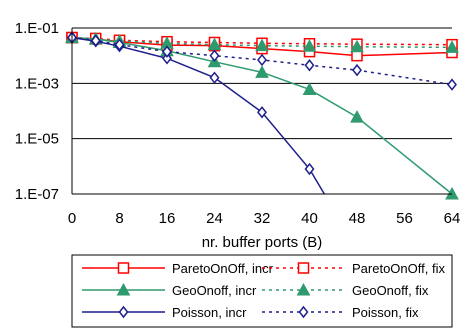 This screenshot has width=463, height=332. What do you see at coordinates (37, 111) in the screenshot?
I see `y-tick-labels: 1.E-07 1.E-05 1.E-03 1.E-01` at bounding box center [37, 111].